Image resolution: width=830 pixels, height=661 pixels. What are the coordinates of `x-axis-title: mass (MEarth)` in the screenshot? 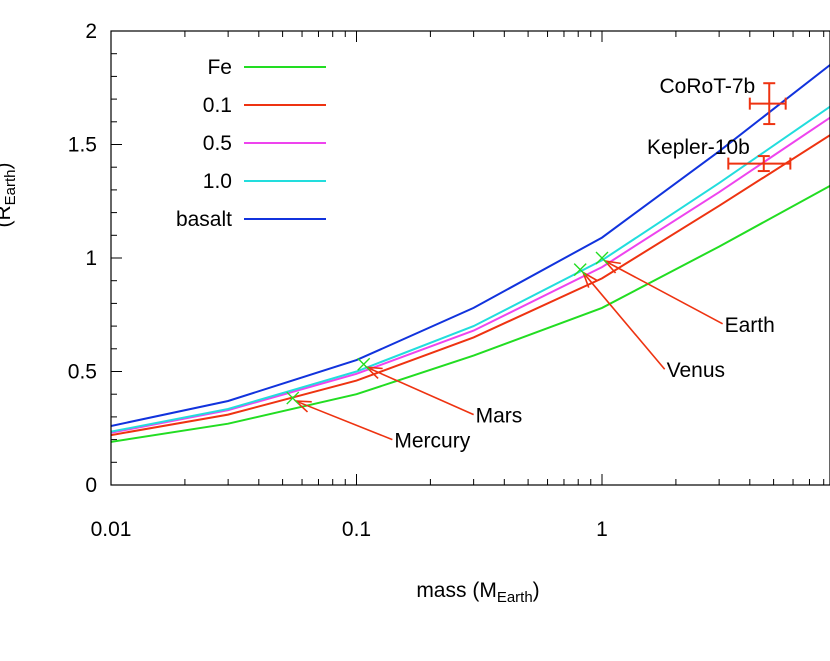 It's located at (477, 592).